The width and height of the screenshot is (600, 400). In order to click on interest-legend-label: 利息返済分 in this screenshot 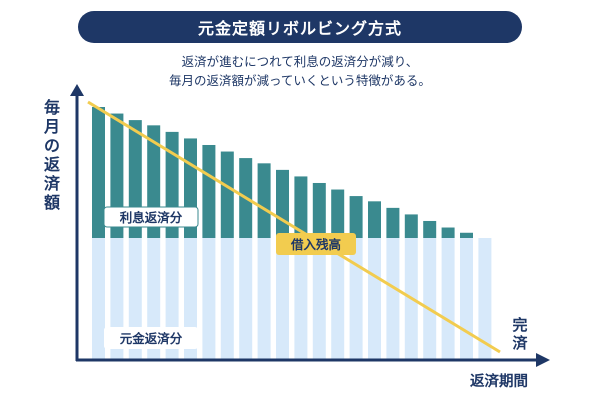, I will do `click(151, 217)`.